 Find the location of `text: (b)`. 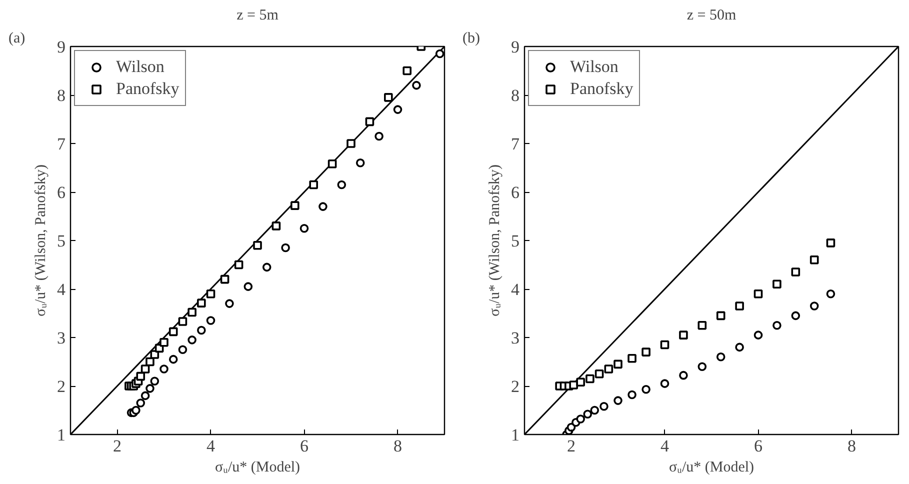

text: (b) is located at coordinates (471, 38).